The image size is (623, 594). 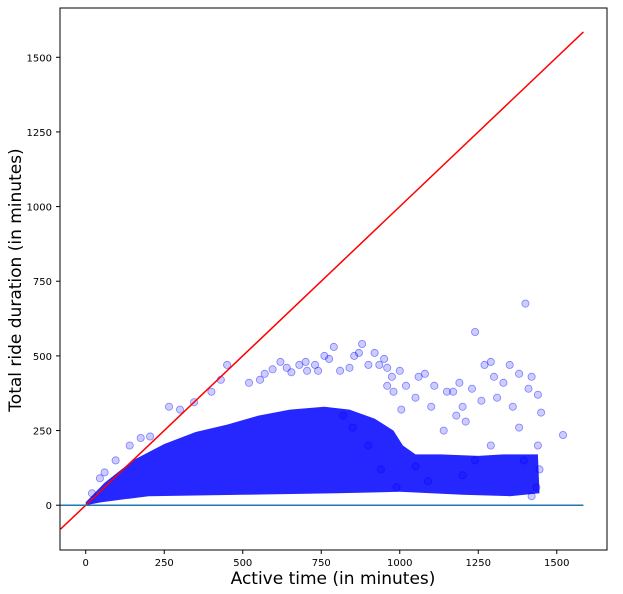 What do you see at coordinates (242, 563) in the screenshot?
I see `x-tick-label: 500` at bounding box center [242, 563].